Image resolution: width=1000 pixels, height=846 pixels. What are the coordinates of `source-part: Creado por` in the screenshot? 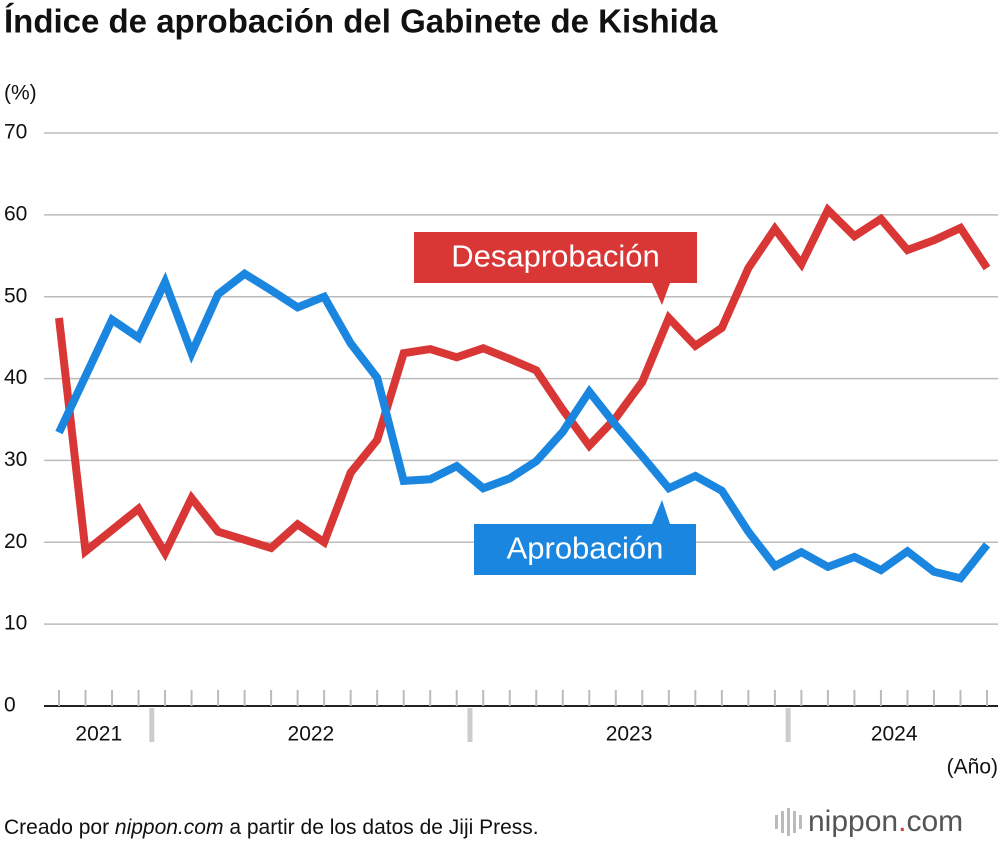 It's located at (59, 827).